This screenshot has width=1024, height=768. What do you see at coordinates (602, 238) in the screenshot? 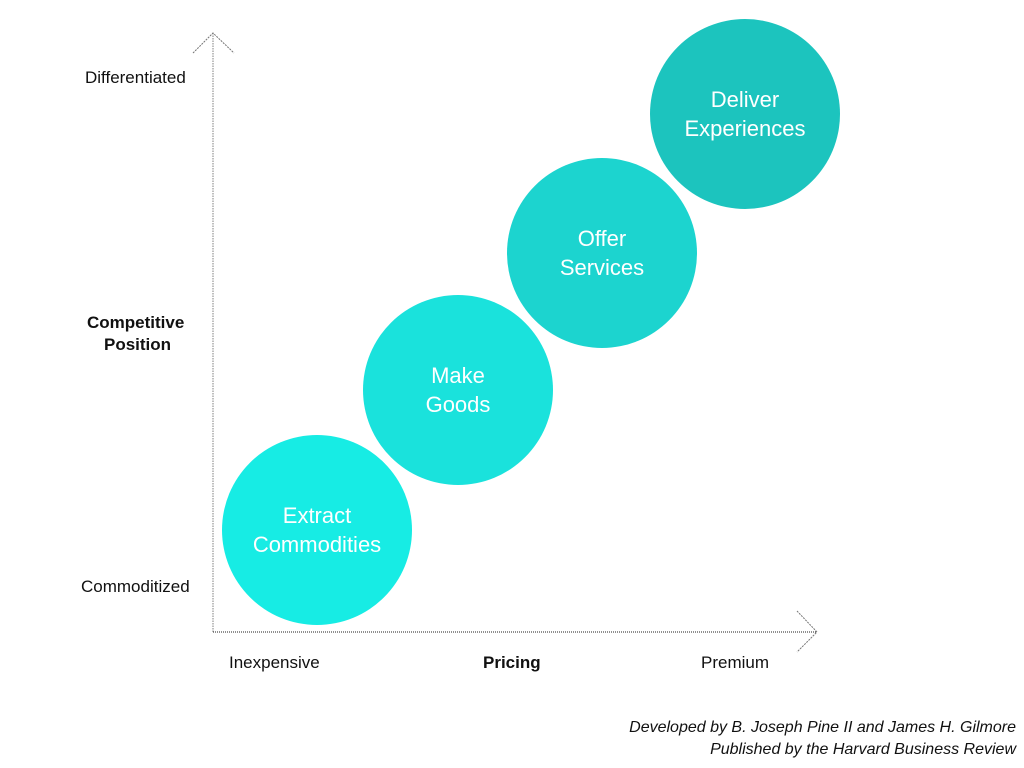
I see `stage-label-line1: Offer` at bounding box center [602, 238].